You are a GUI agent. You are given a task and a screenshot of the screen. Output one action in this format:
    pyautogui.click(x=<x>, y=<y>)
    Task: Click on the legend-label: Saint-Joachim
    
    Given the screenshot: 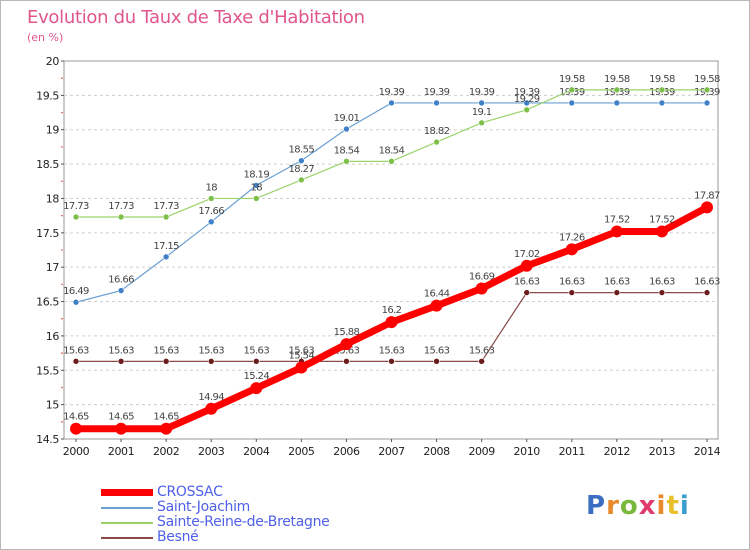 What is the action you would take?
    pyautogui.click(x=204, y=507)
    